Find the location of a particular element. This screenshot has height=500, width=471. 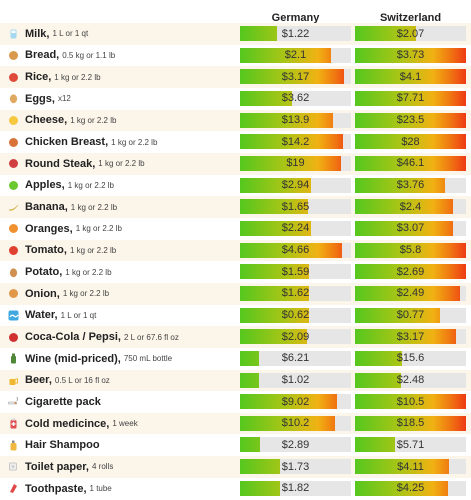

table-row: Tomato, 1 kg or 2.2 lb $4.66 $5.8 is located at coordinates (235, 250).